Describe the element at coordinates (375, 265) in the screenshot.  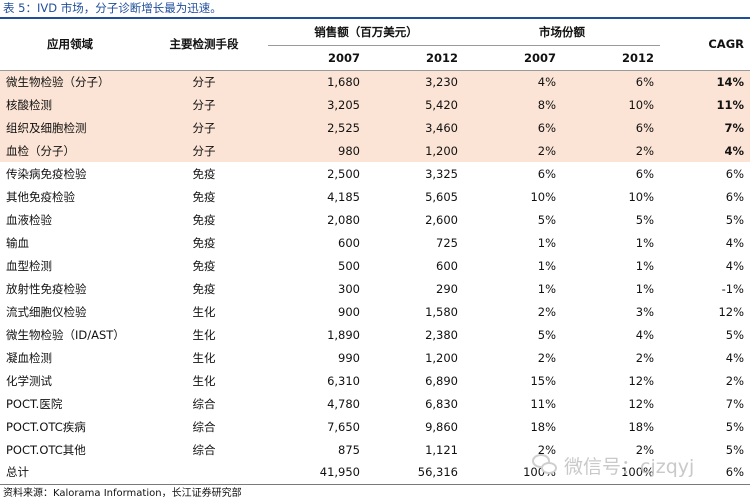
I see `table-row: 血型检测 免疫 500 600 1% 1% 4%` at that location.